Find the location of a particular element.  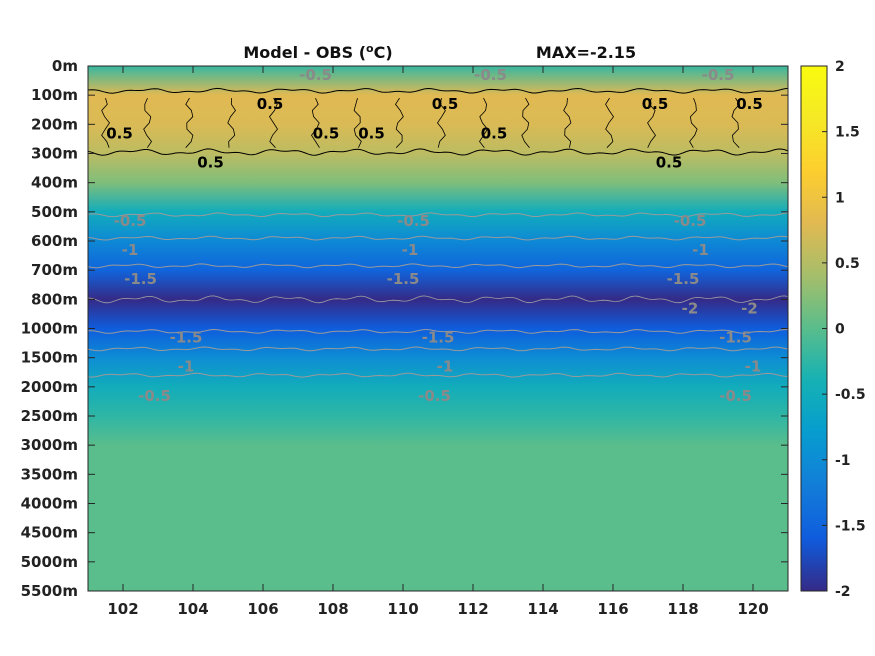

max-label: MAX=-2.15 is located at coordinates (586, 52).